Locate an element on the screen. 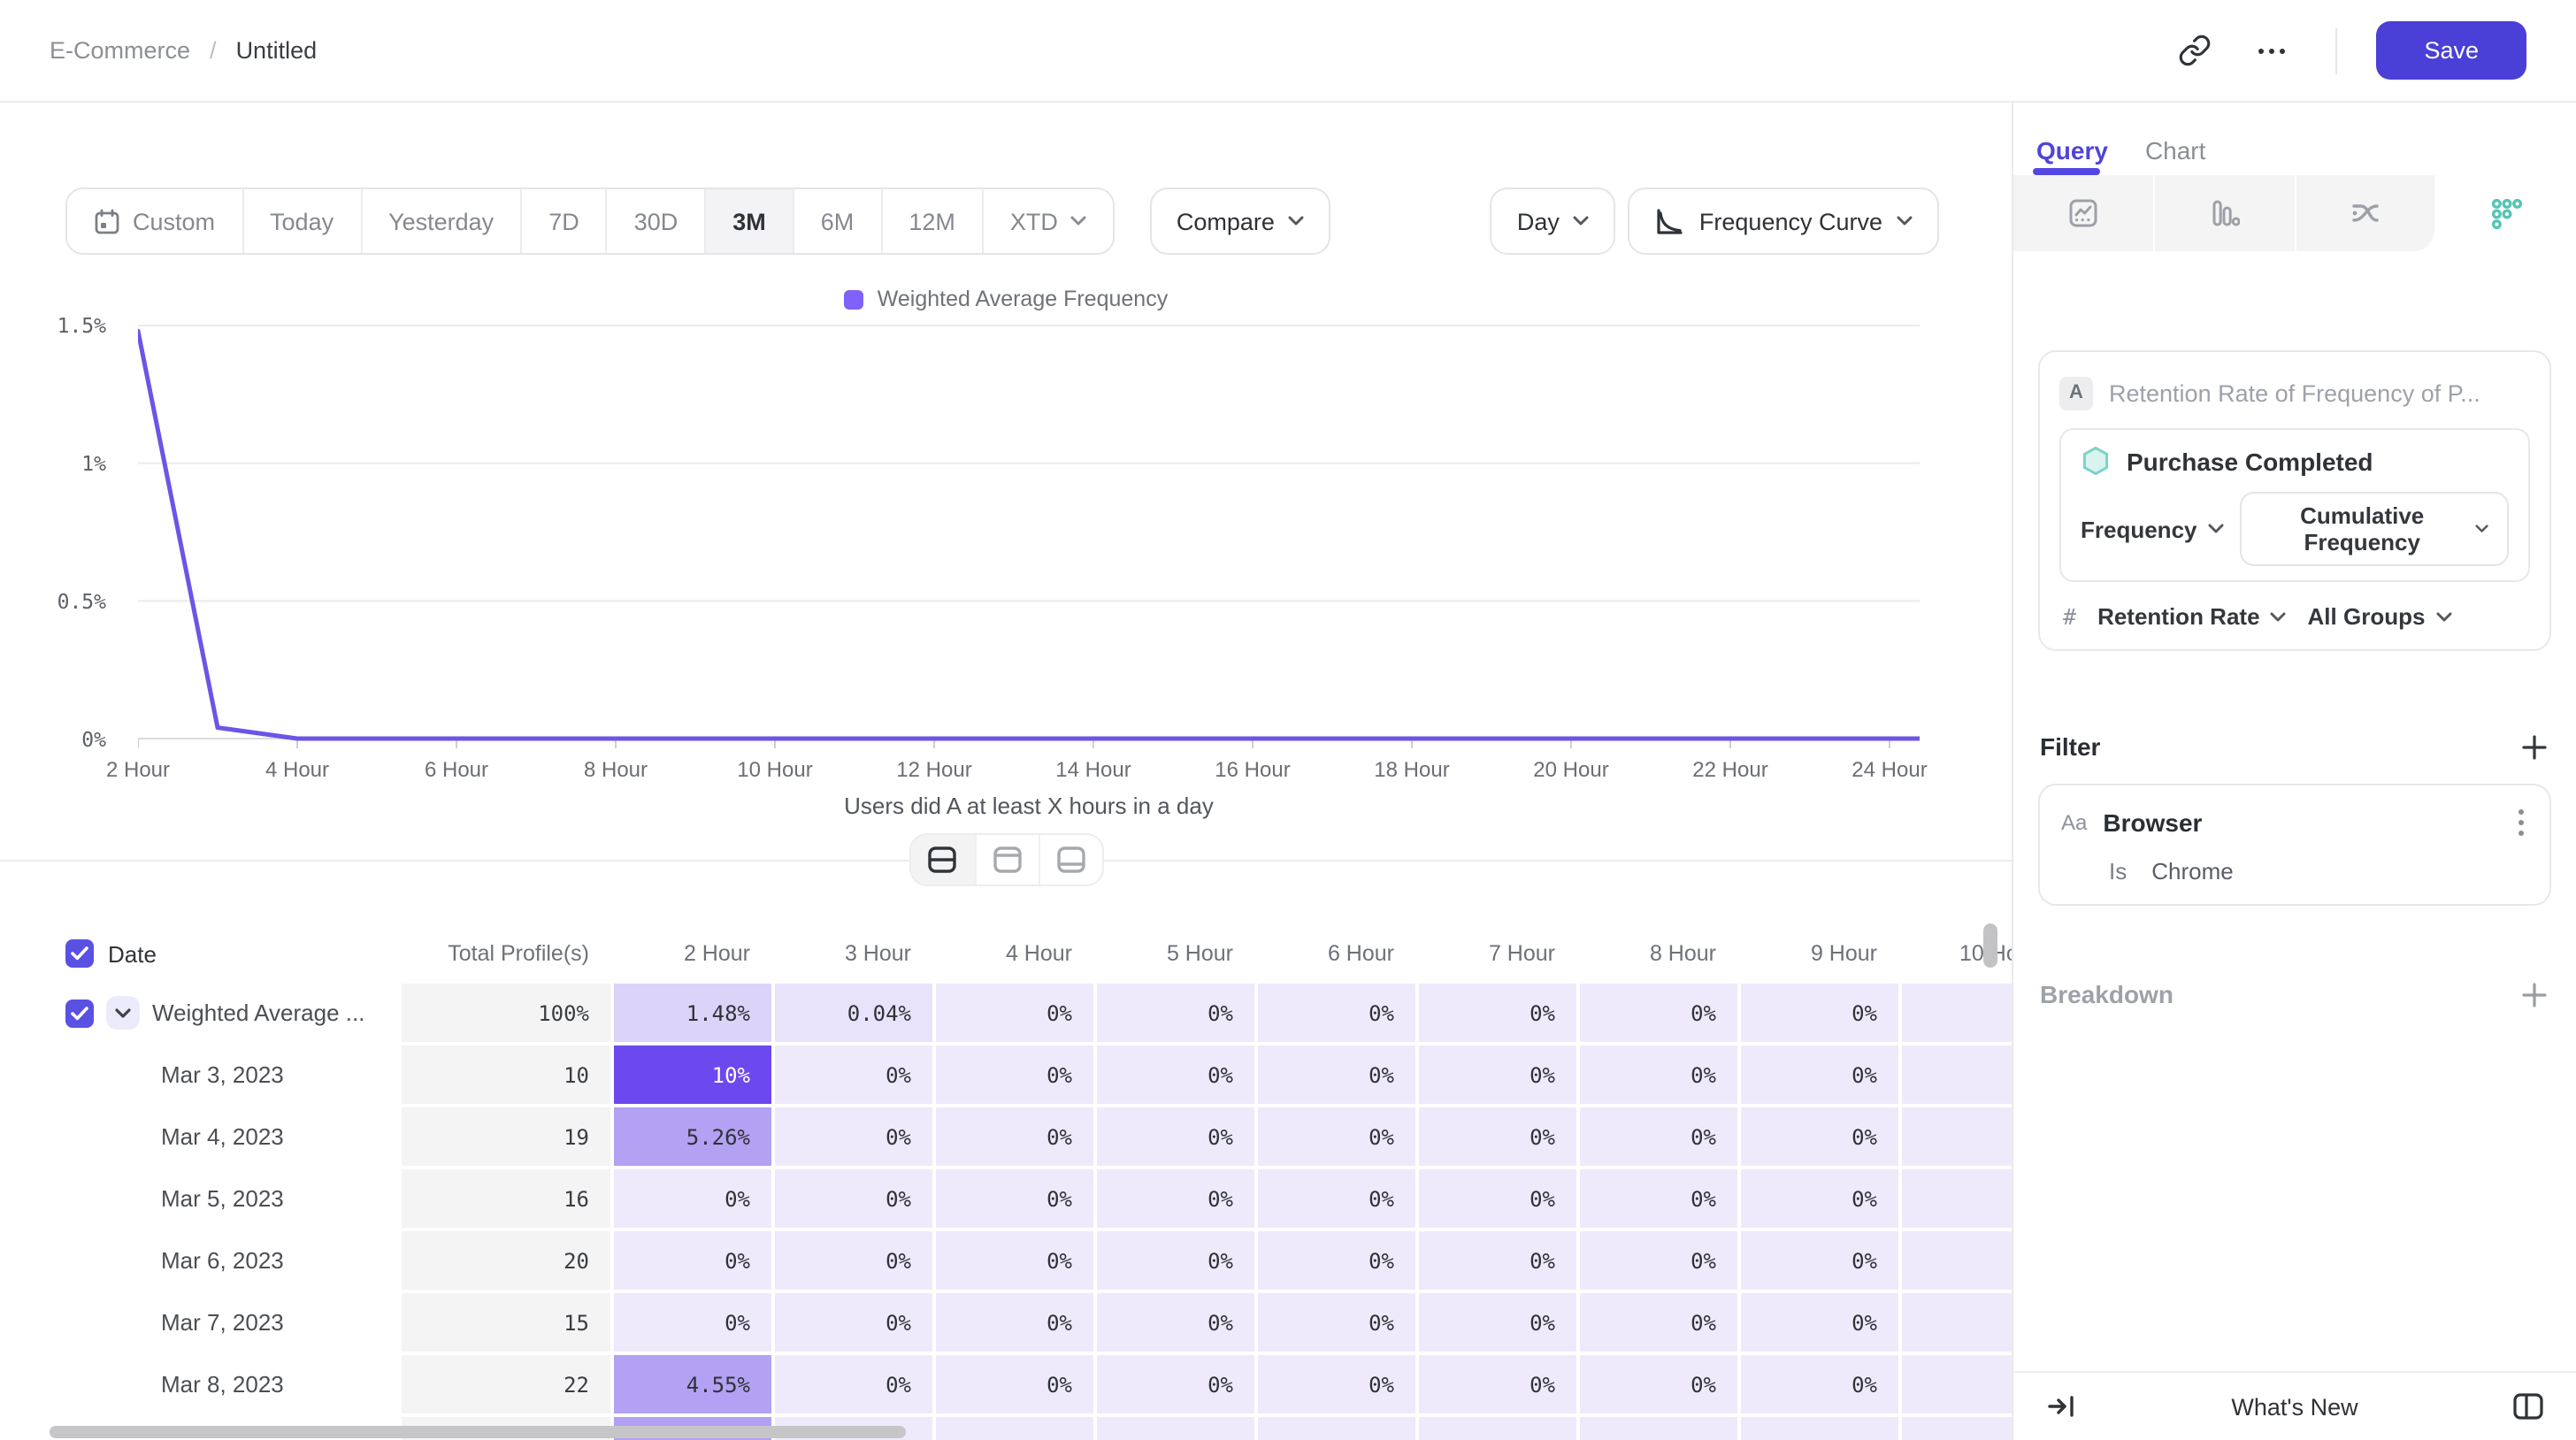  range-7d: 7D is located at coordinates (563, 221).